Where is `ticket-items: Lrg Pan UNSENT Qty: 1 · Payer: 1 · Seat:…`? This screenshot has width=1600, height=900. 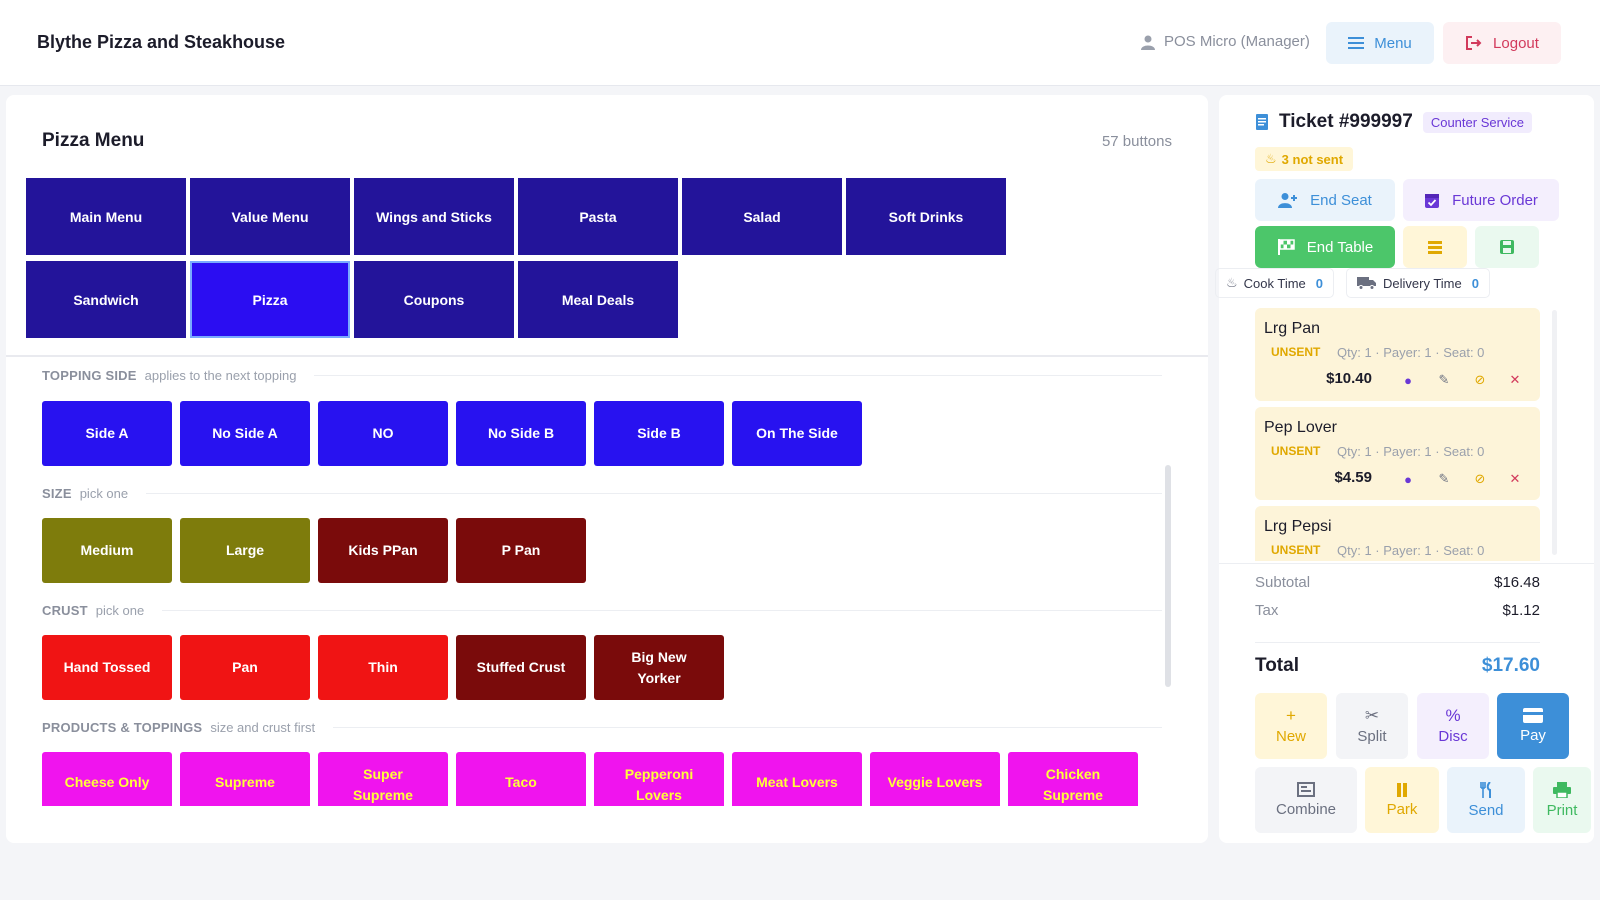
ticket-items: Lrg Pan UNSENT Qty: 1 · Payer: 1 · Seat:… is located at coordinates (1397, 434).